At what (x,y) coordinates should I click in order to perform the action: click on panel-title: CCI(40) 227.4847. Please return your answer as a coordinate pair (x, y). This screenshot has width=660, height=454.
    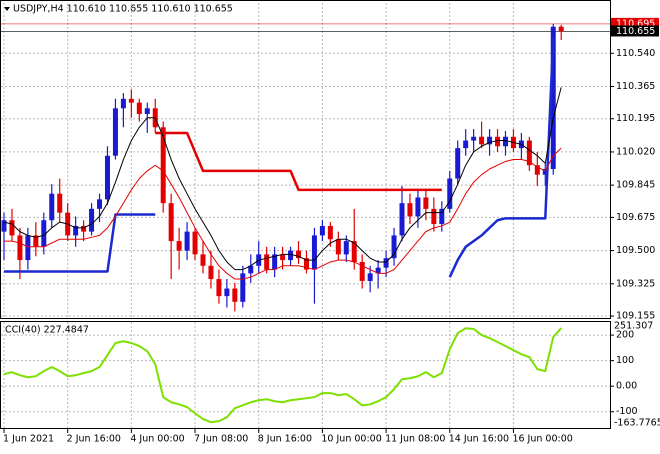
    Looking at the image, I should click on (47, 330).